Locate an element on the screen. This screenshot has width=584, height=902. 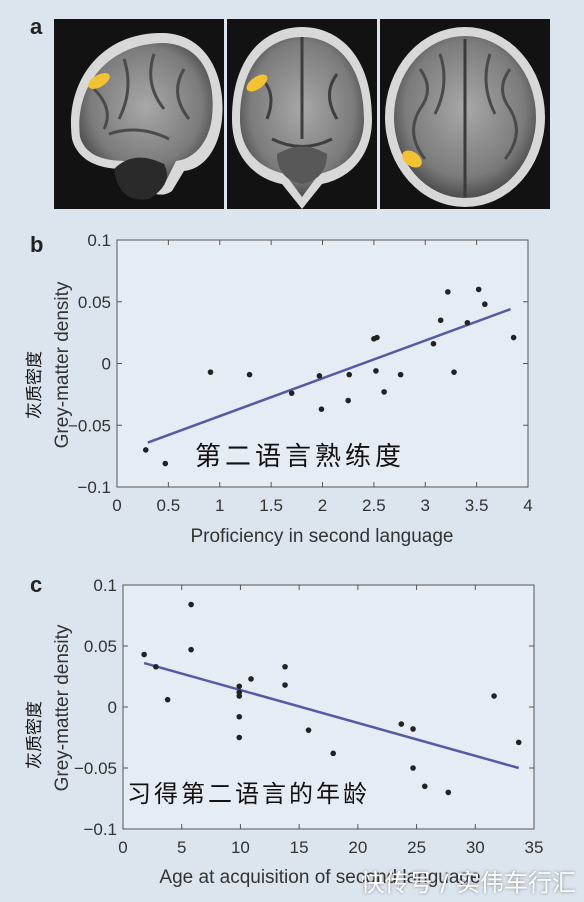
x-tick-label: 20 is located at coordinates (357, 847).